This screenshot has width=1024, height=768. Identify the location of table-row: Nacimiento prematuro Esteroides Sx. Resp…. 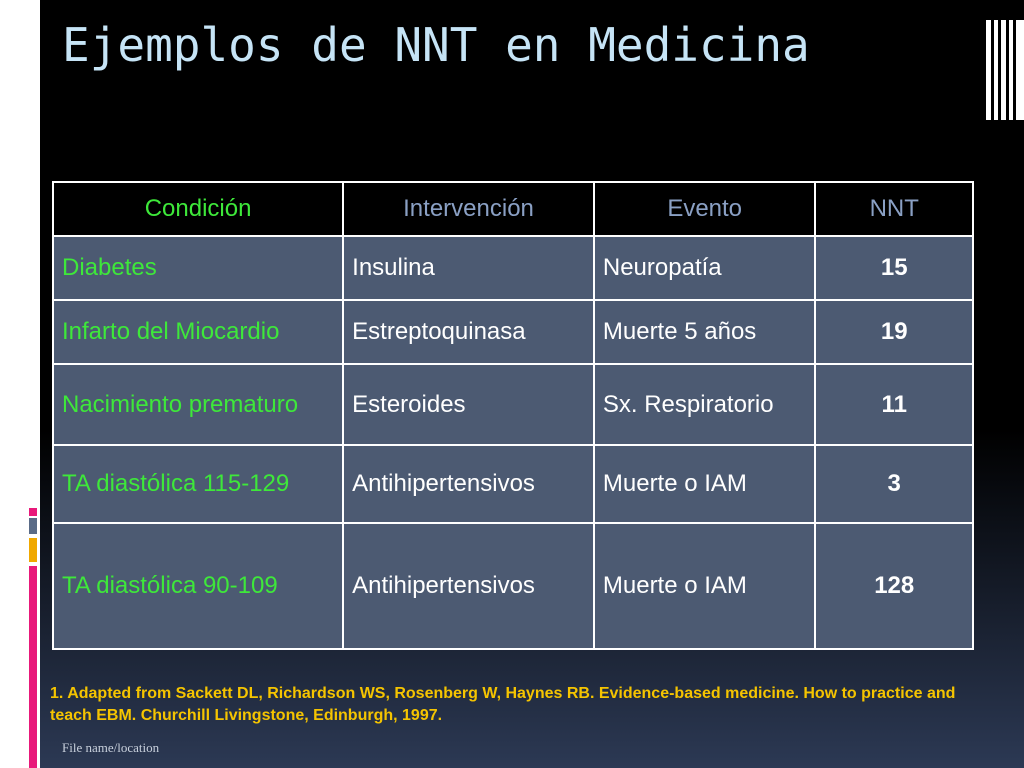
(512, 404).